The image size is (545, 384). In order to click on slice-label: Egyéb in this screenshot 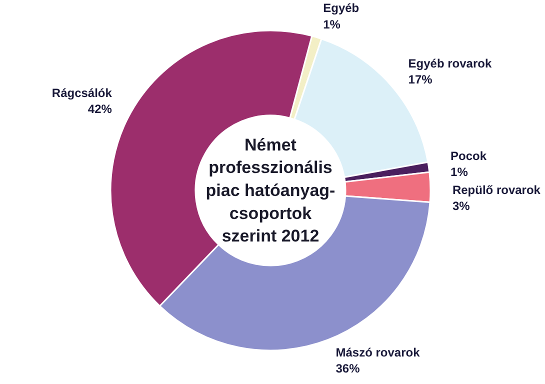, I will do `click(341, 8)`.